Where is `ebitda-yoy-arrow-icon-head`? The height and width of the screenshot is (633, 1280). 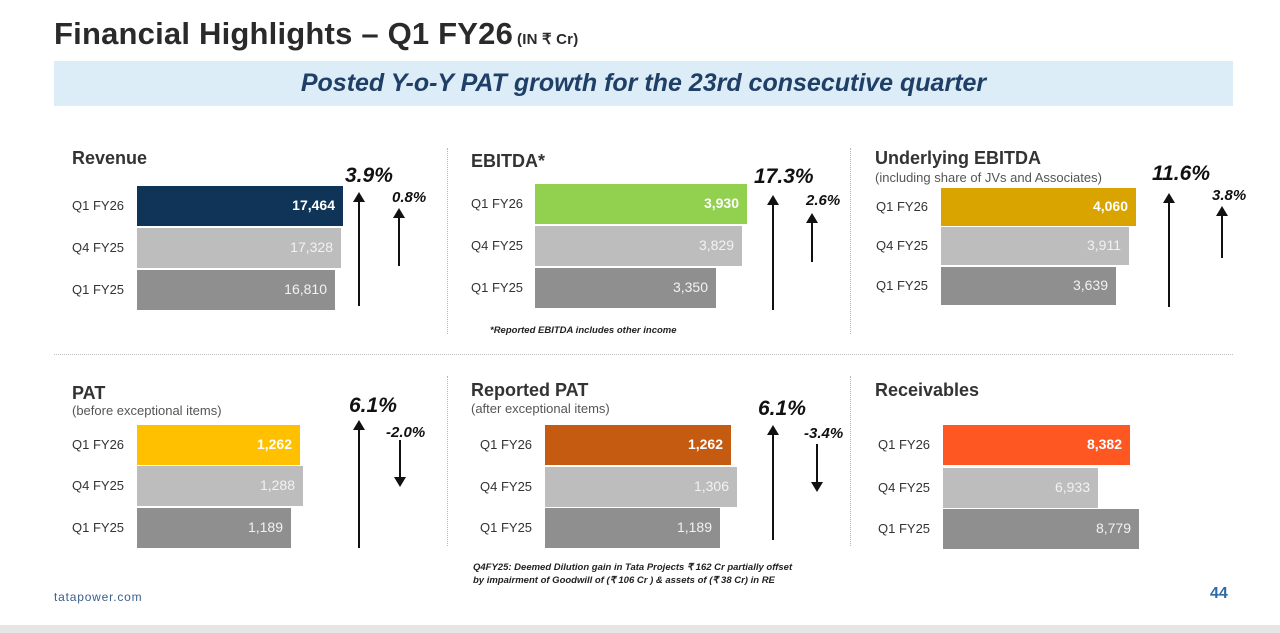
ebitda-yoy-arrow-icon-head is located at coordinates (773, 200).